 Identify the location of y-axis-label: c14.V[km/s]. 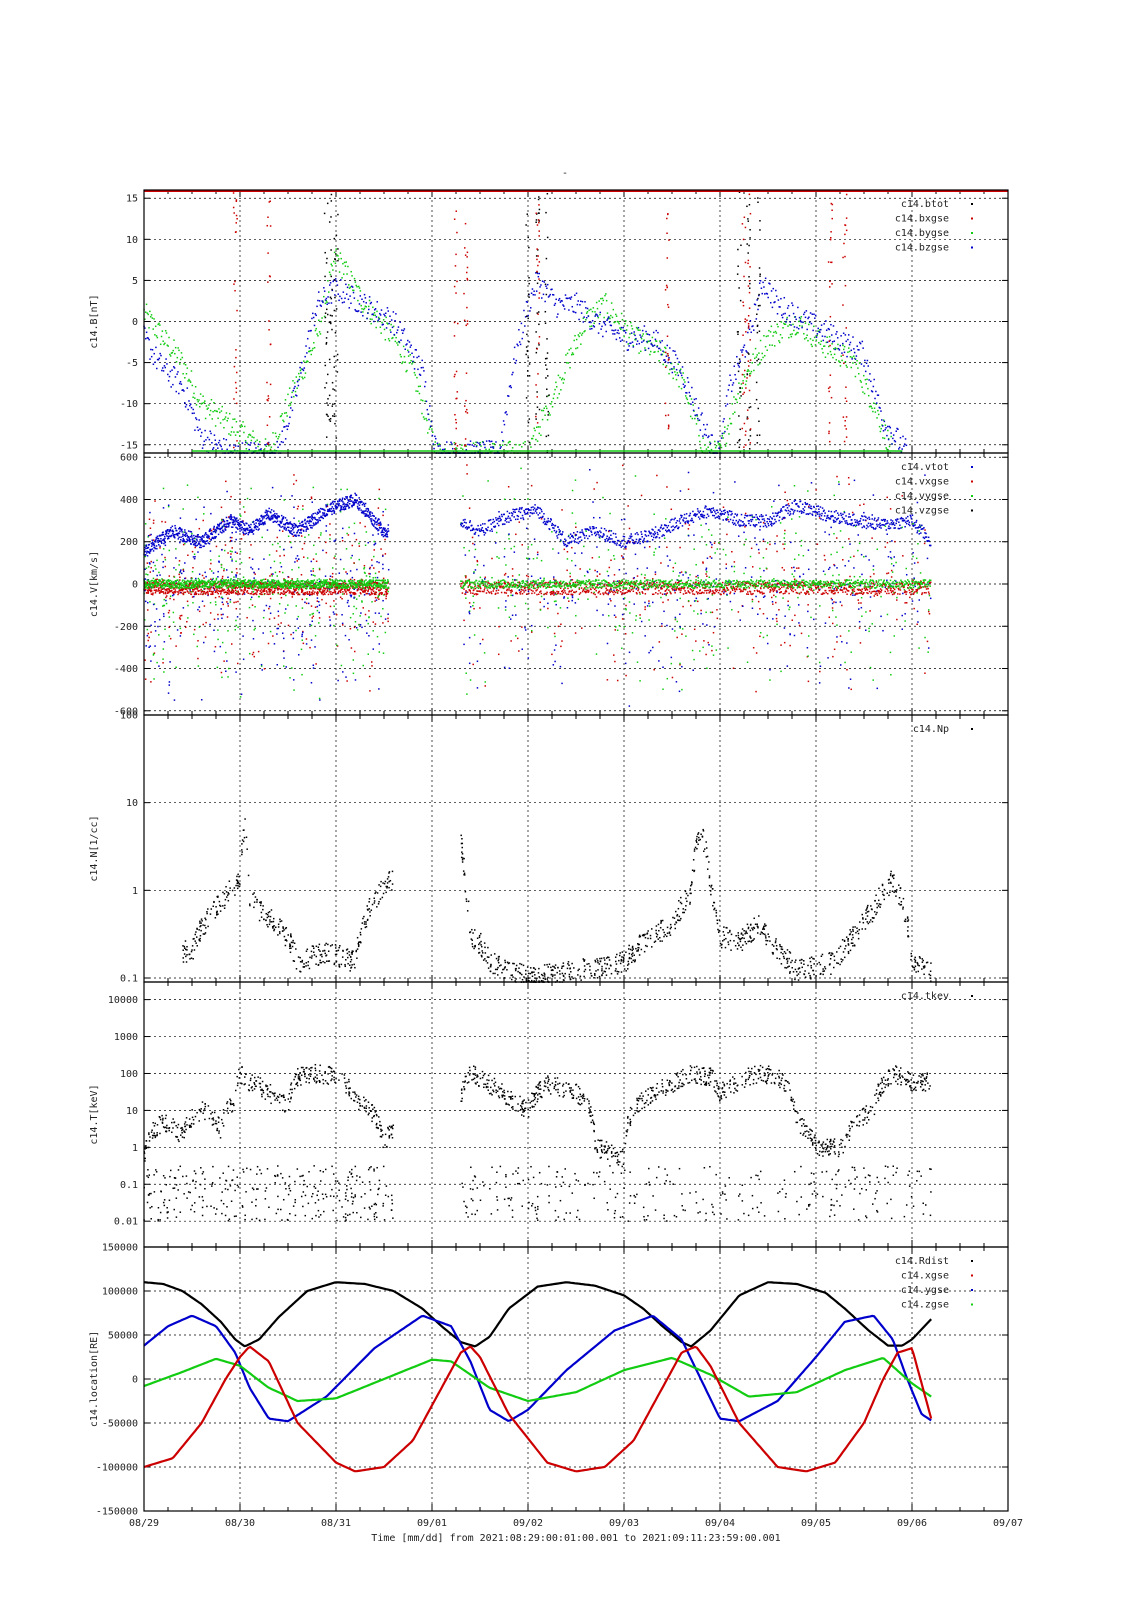
(94, 584).